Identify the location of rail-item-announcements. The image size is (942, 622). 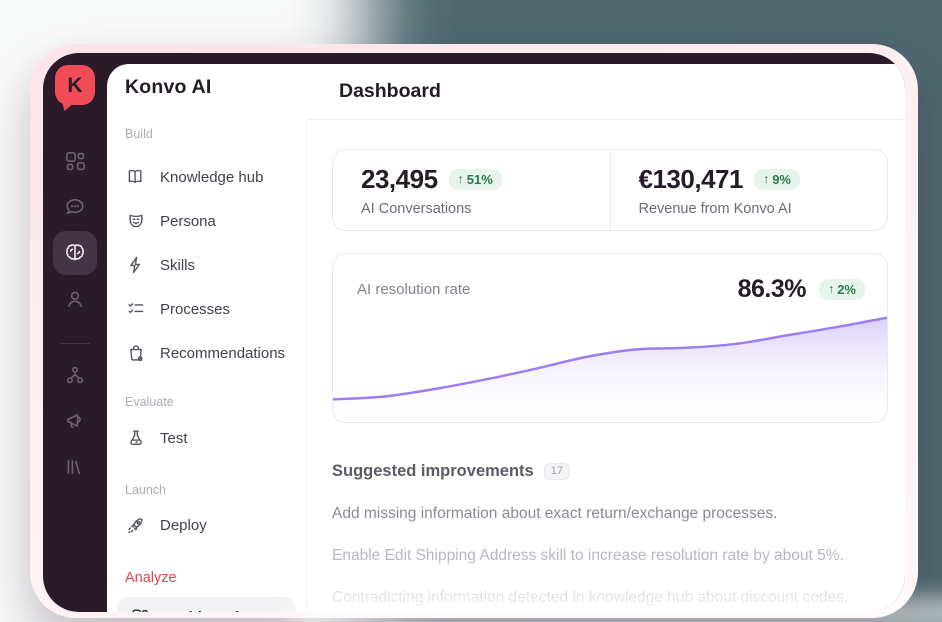
(75, 421).